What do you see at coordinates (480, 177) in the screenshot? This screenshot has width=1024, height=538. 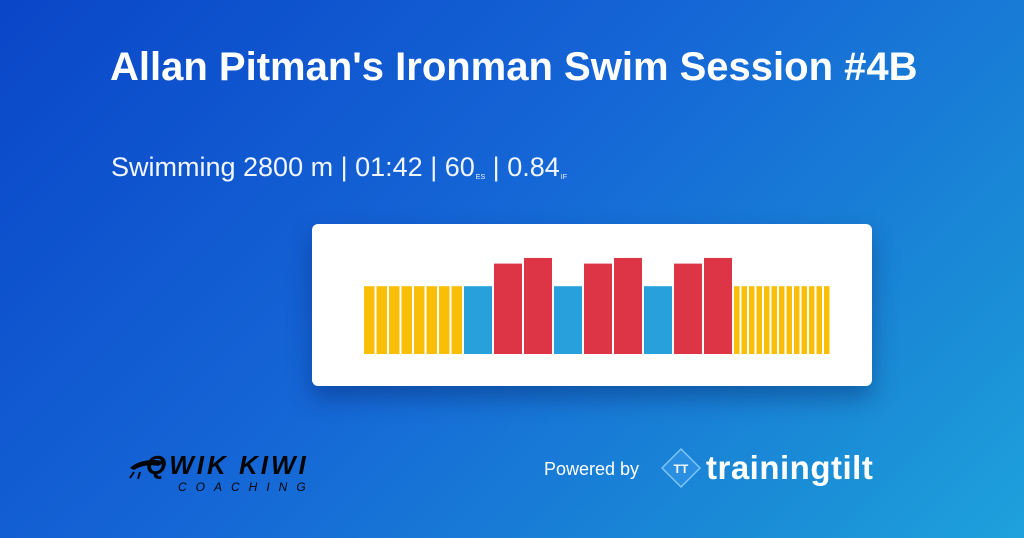 I see `es-unit: ES` at bounding box center [480, 177].